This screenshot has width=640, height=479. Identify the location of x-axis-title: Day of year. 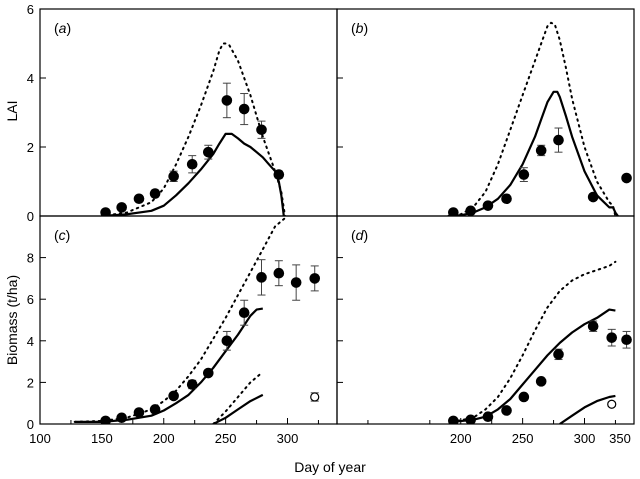
(330, 467).